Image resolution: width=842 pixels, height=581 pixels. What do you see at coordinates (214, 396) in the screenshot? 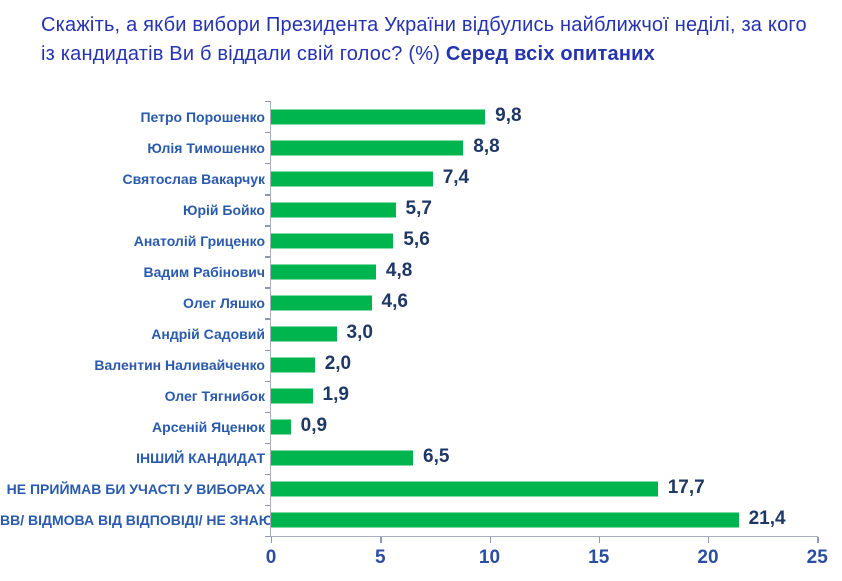
I see `category-label: Олег Тягнибок` at bounding box center [214, 396].